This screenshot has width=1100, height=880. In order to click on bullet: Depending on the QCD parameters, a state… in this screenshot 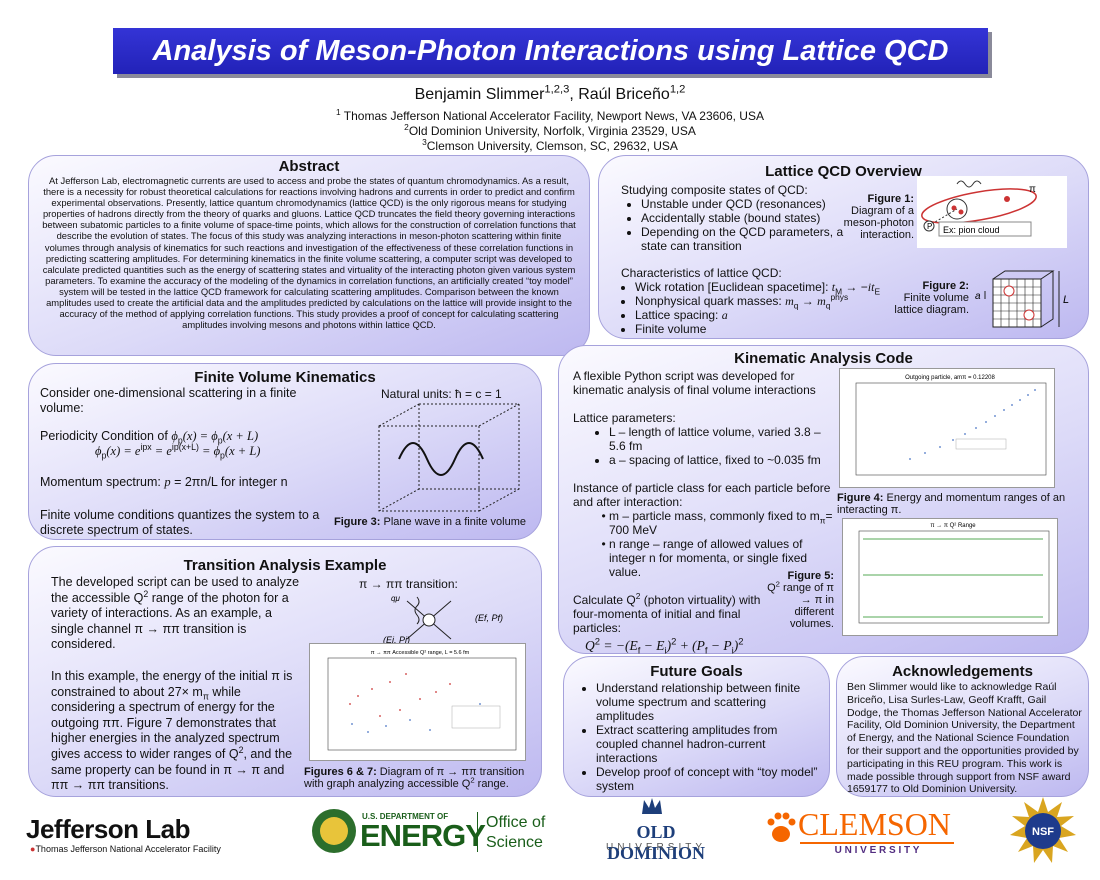, I will do `click(748, 239)`.